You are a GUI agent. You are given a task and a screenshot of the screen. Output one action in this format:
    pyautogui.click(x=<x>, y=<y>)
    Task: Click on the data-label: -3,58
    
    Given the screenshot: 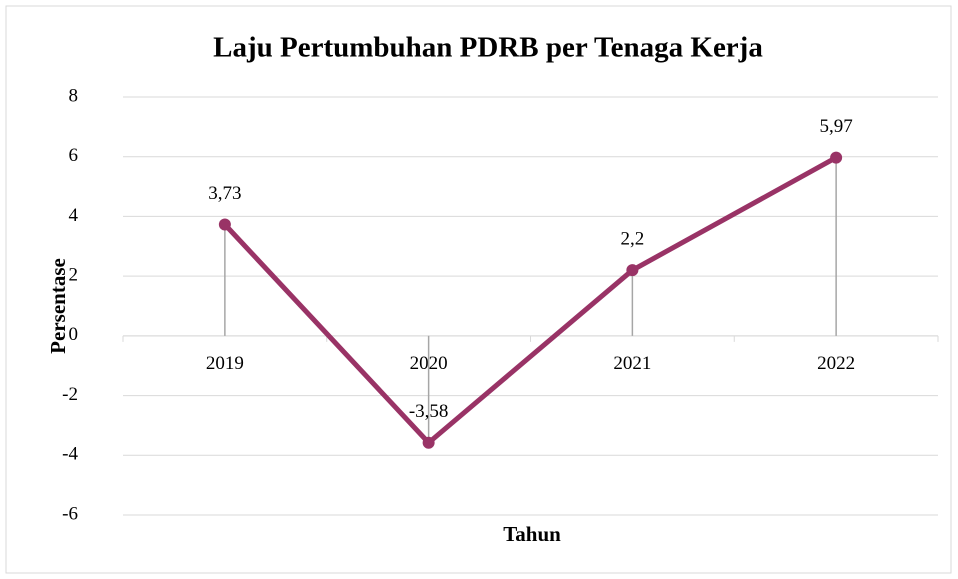 What is the action you would take?
    pyautogui.click(x=429, y=411)
    